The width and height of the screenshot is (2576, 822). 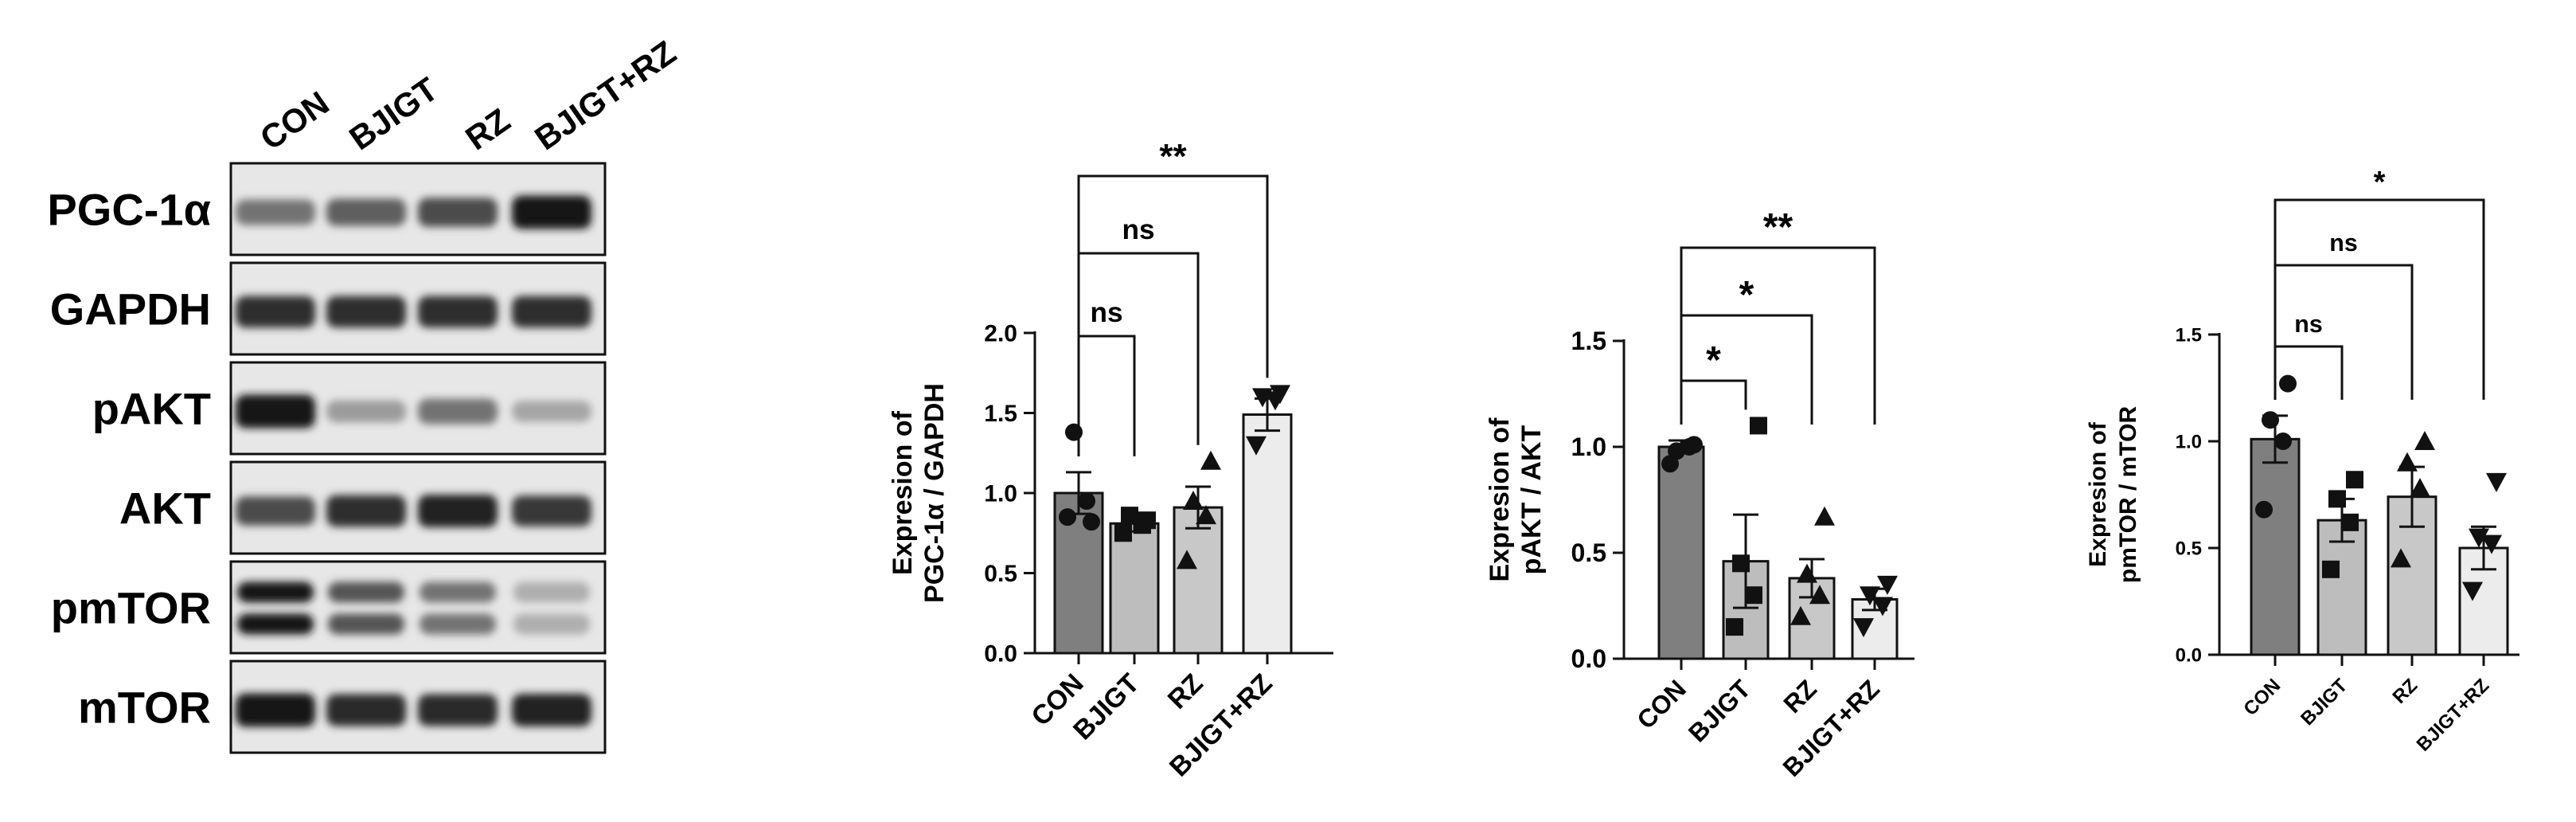 What do you see at coordinates (131, 608) in the screenshot?
I see `row-label-pmtor: pmTOR` at bounding box center [131, 608].